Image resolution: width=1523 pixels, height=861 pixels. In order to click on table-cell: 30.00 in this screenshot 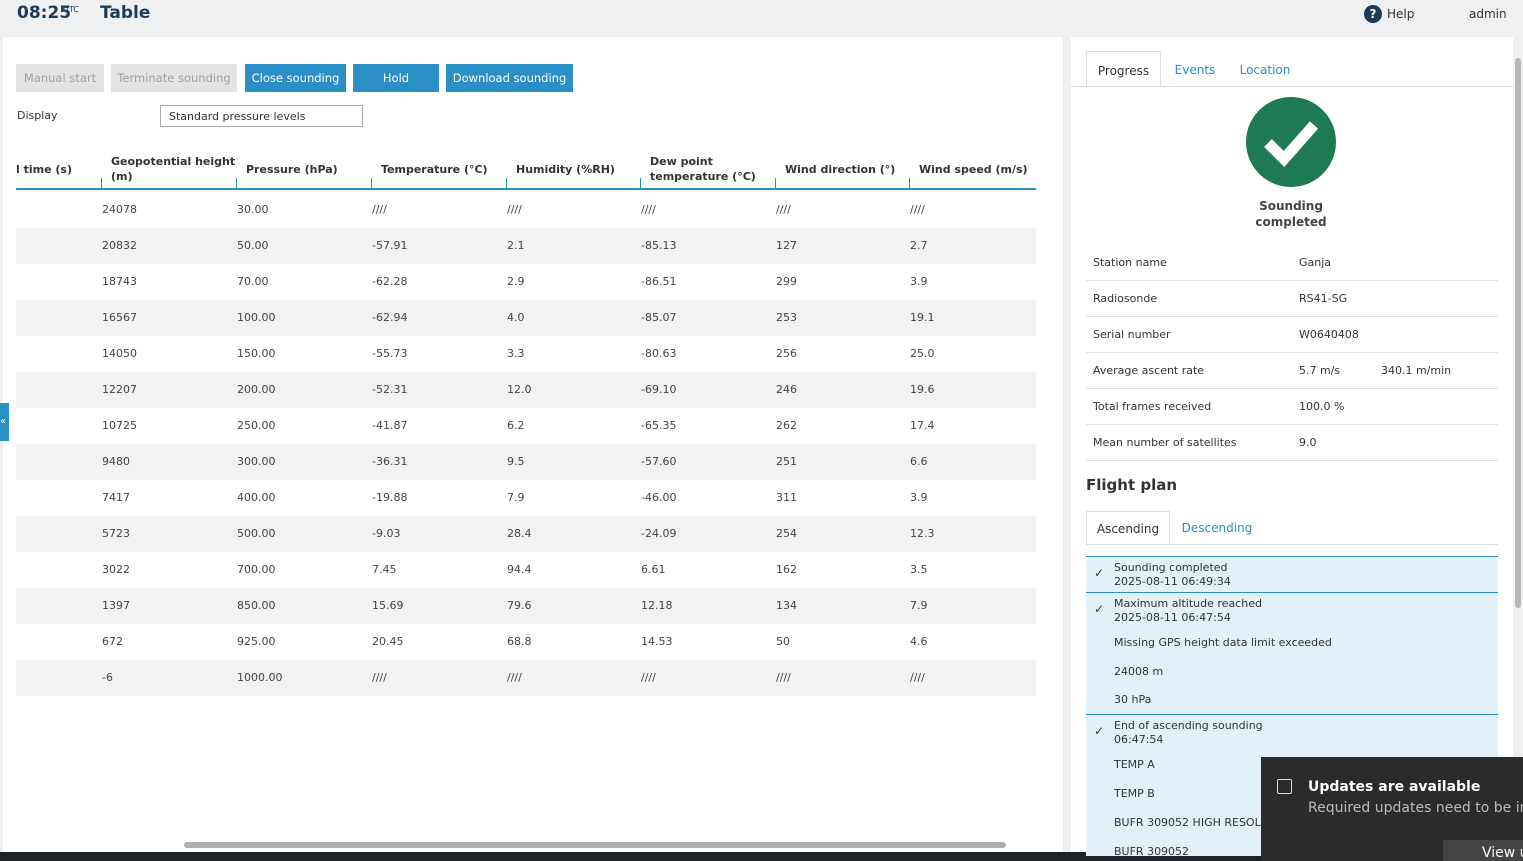, I will do `click(253, 209)`.